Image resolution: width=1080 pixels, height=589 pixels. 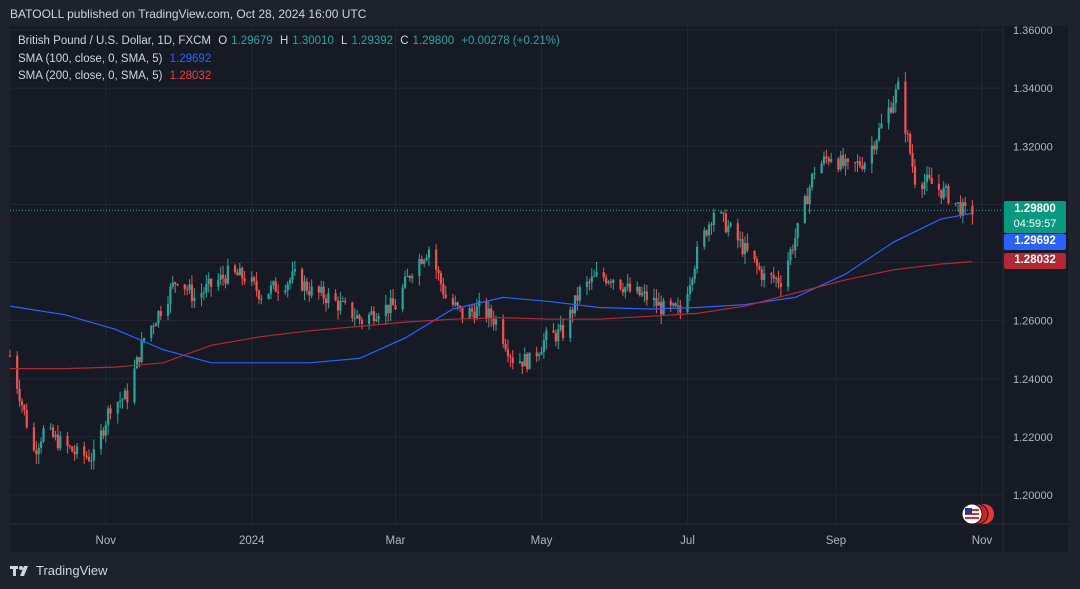 I want to click on us-uk-flag-icon, so click(x=978, y=514).